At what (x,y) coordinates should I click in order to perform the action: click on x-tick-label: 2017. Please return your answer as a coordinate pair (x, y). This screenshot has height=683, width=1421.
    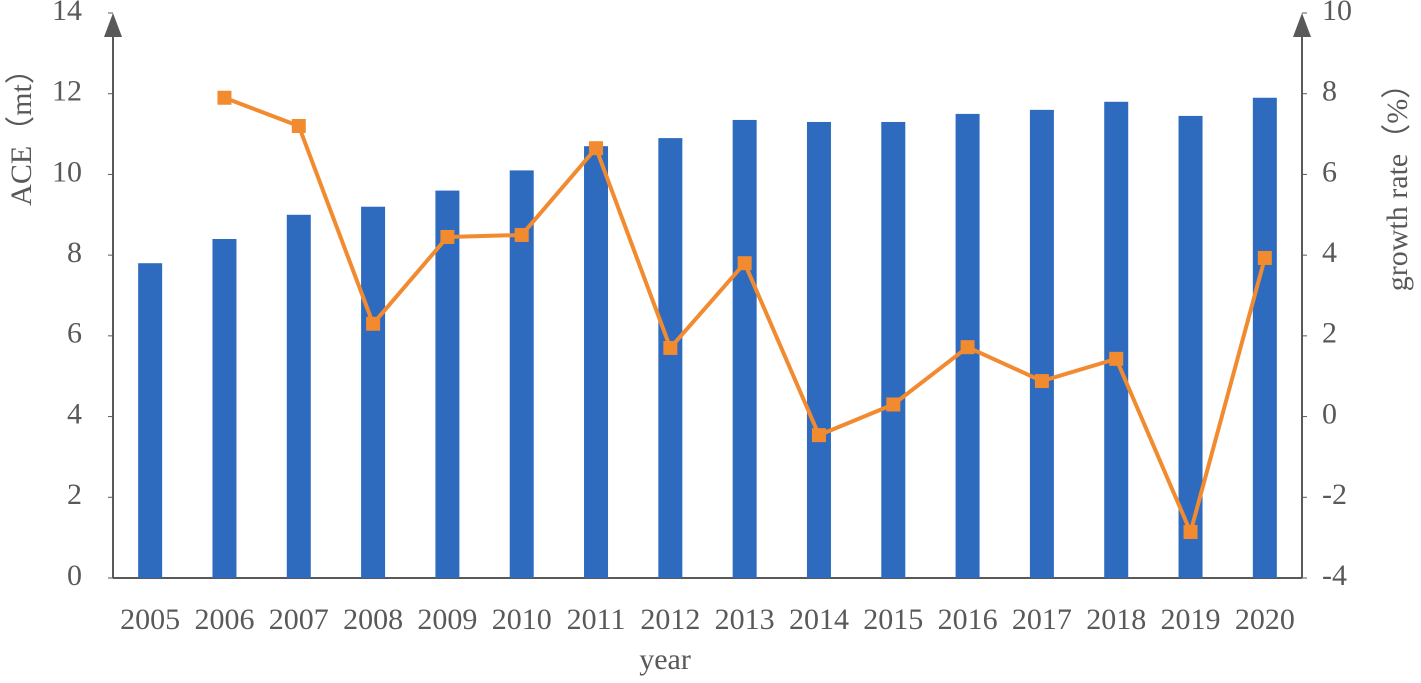
    Looking at the image, I should click on (1042, 619).